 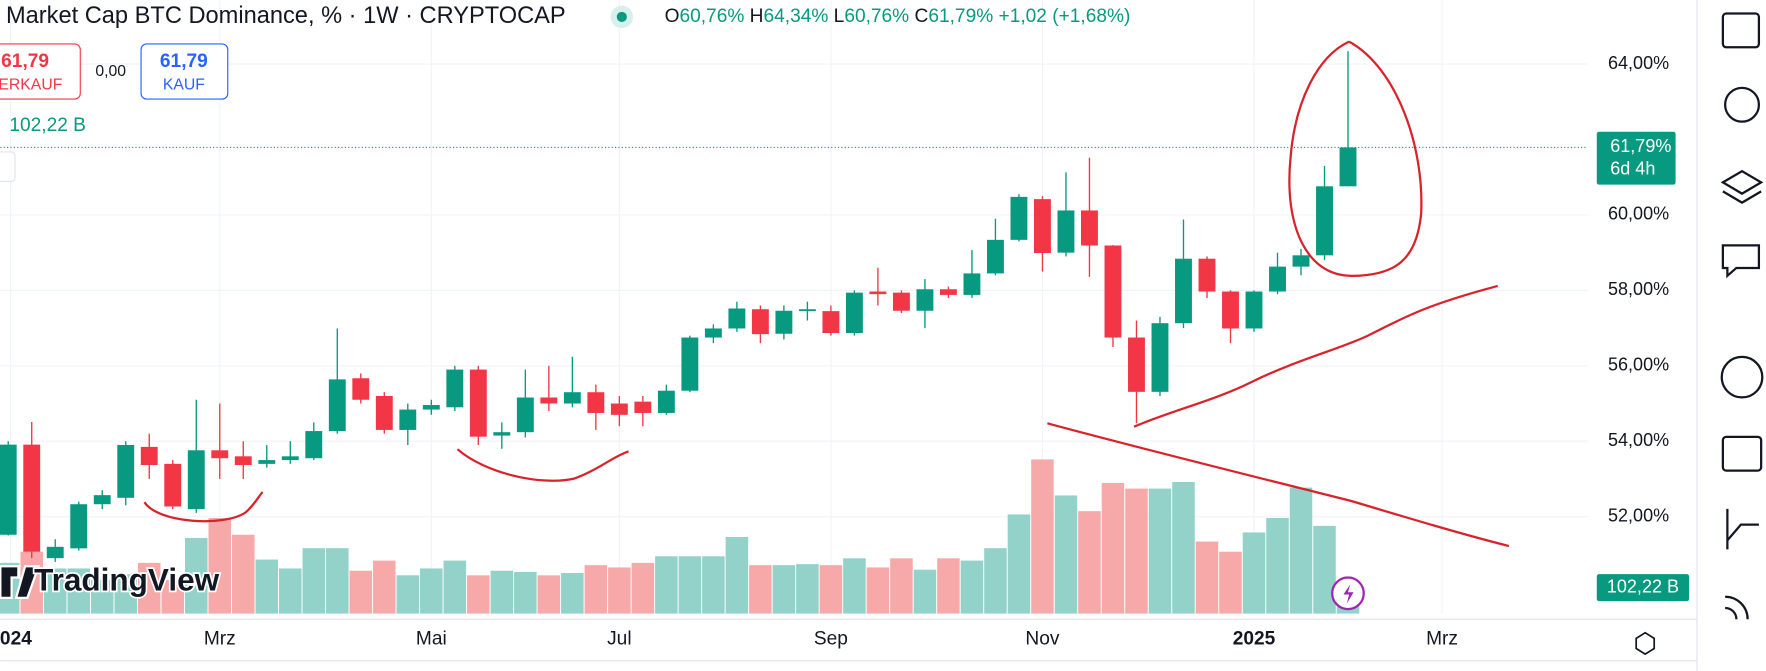 What do you see at coordinates (431, 639) in the screenshot?
I see `x-tick-label: Mai` at bounding box center [431, 639].